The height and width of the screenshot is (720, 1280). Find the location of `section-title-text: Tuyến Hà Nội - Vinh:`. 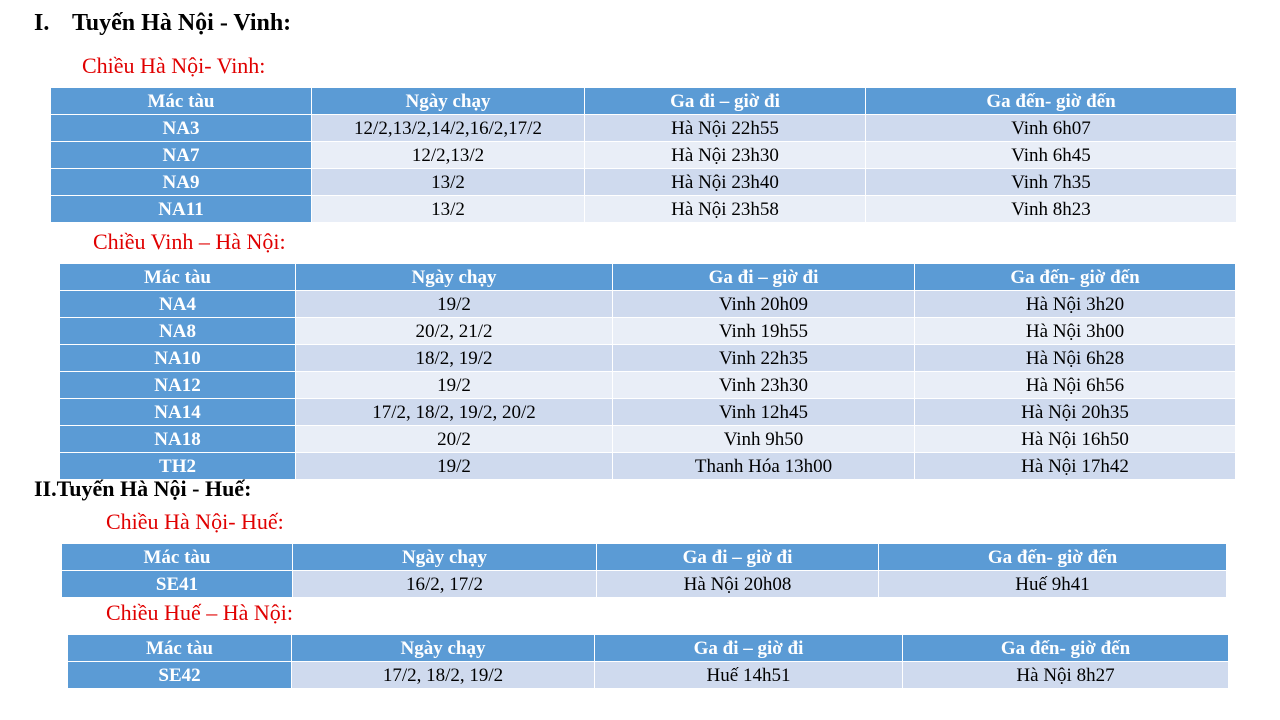

section-title-text: Tuyến Hà Nội - Vinh: is located at coordinates (182, 23).